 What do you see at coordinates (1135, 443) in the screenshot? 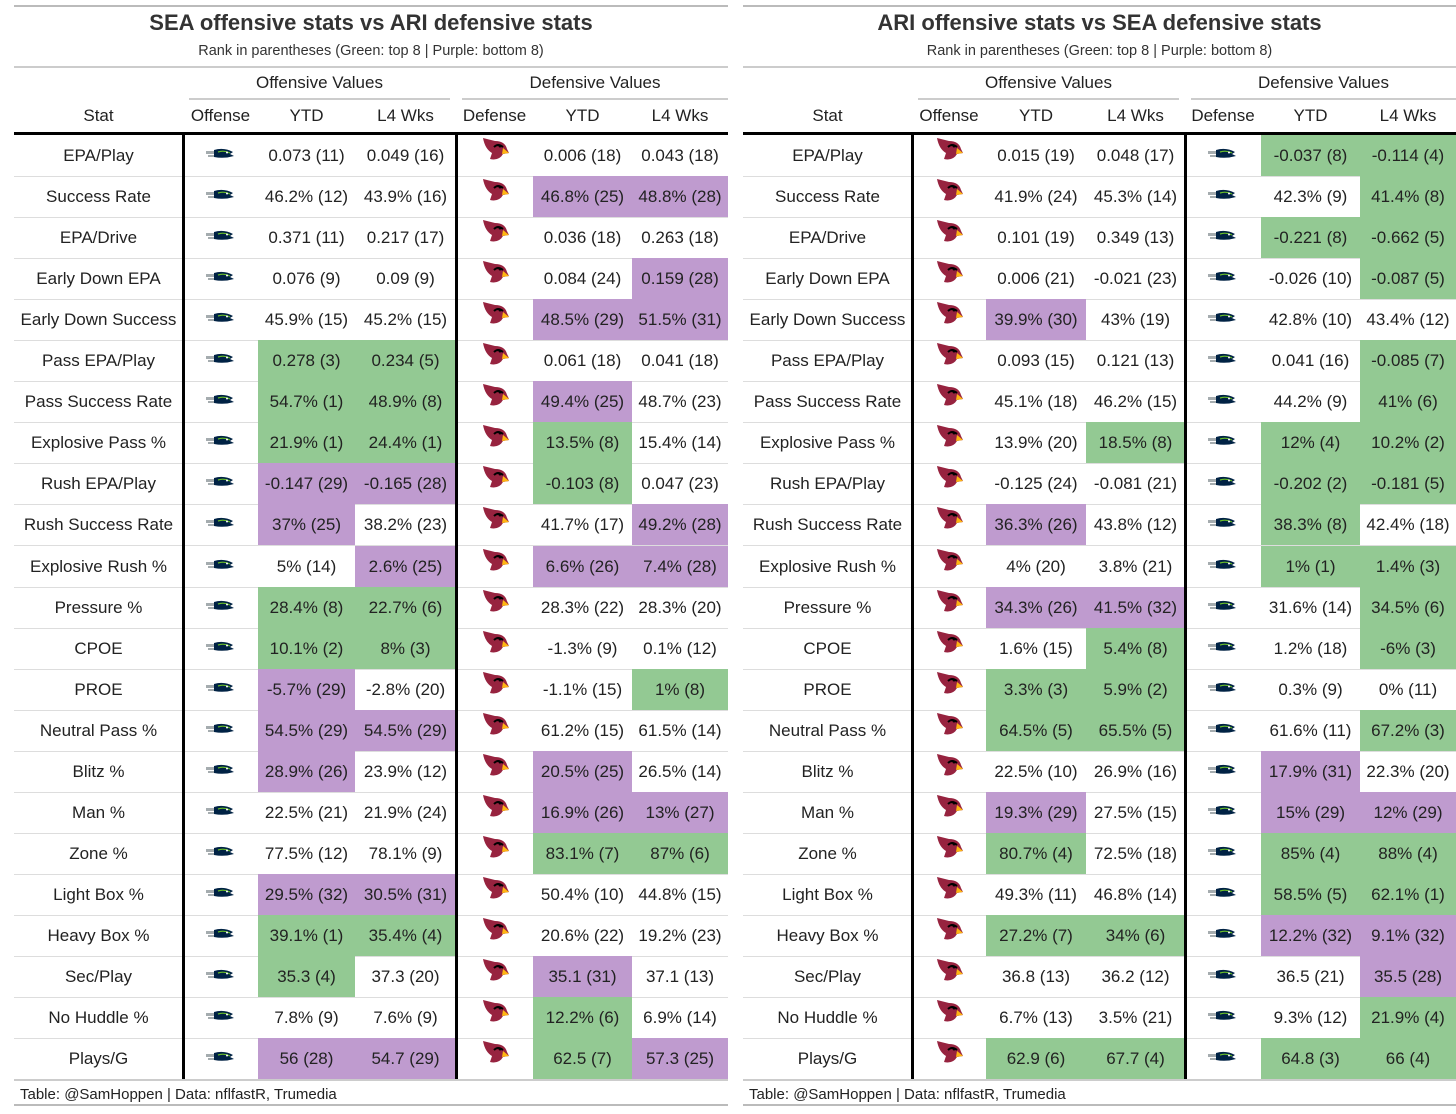
I see `value-cell: 18.5% (8)` at bounding box center [1135, 443].